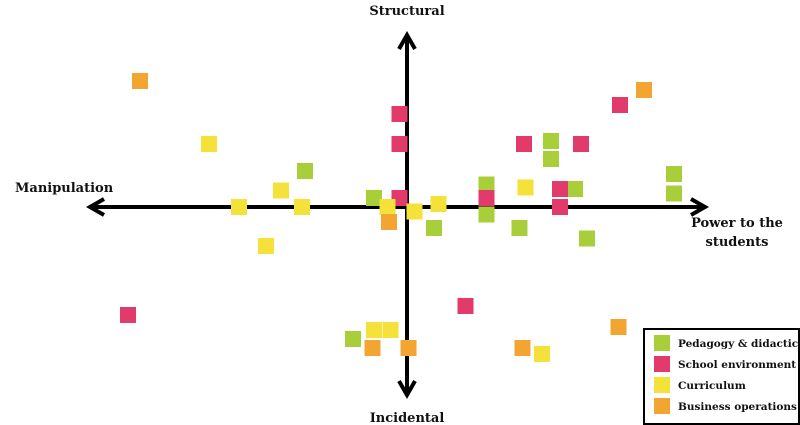 The image size is (800, 425). Describe the element at coordinates (739, 344) in the screenshot. I see `legend-label-pedagogy: Pedagogy & didactics` at that location.